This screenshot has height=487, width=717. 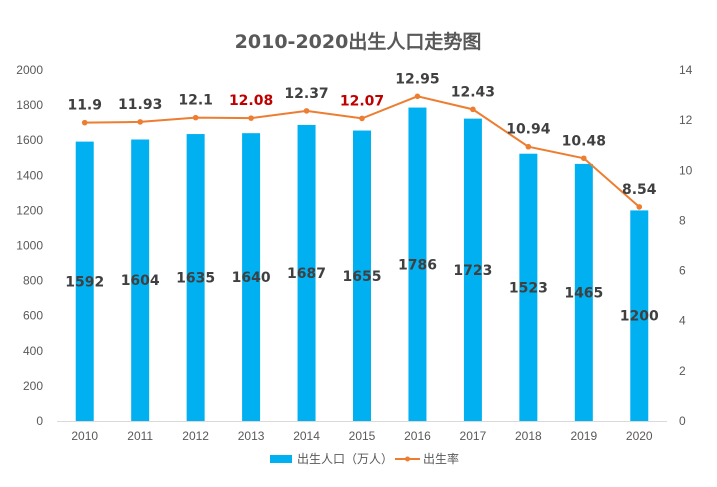 I want to click on y-right-tick-label: 12, so click(x=686, y=120).